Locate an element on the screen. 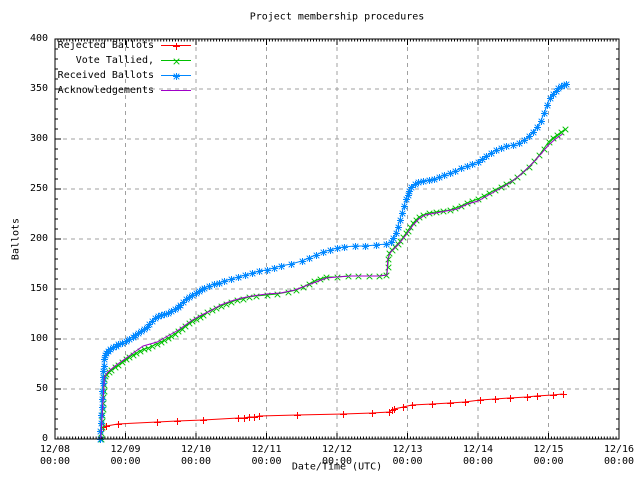 The height and width of the screenshot is (480, 640). x-tick-label: 12/11 00:00 is located at coordinates (266, 455).